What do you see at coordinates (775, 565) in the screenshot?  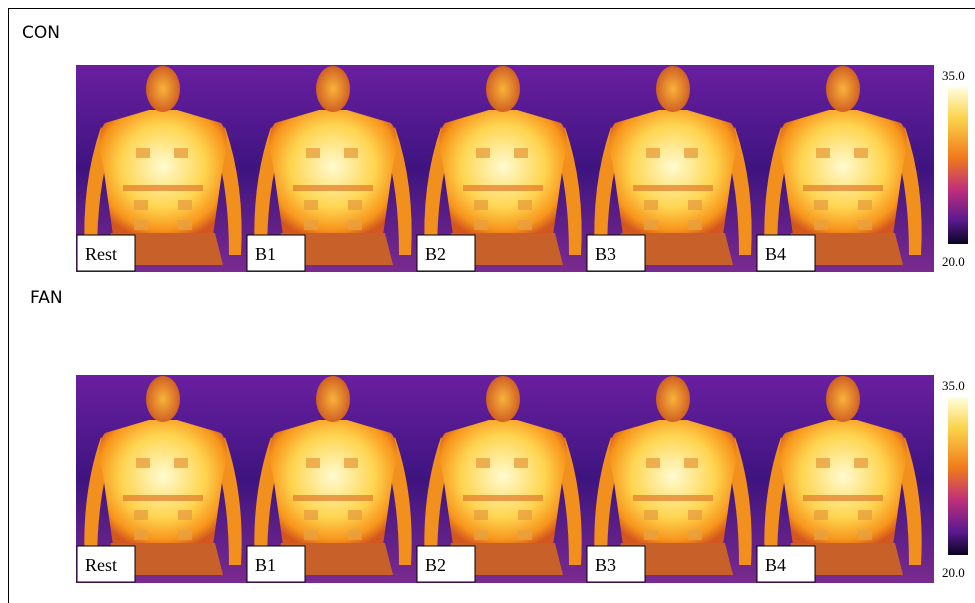 I see `panel-label: B4` at bounding box center [775, 565].